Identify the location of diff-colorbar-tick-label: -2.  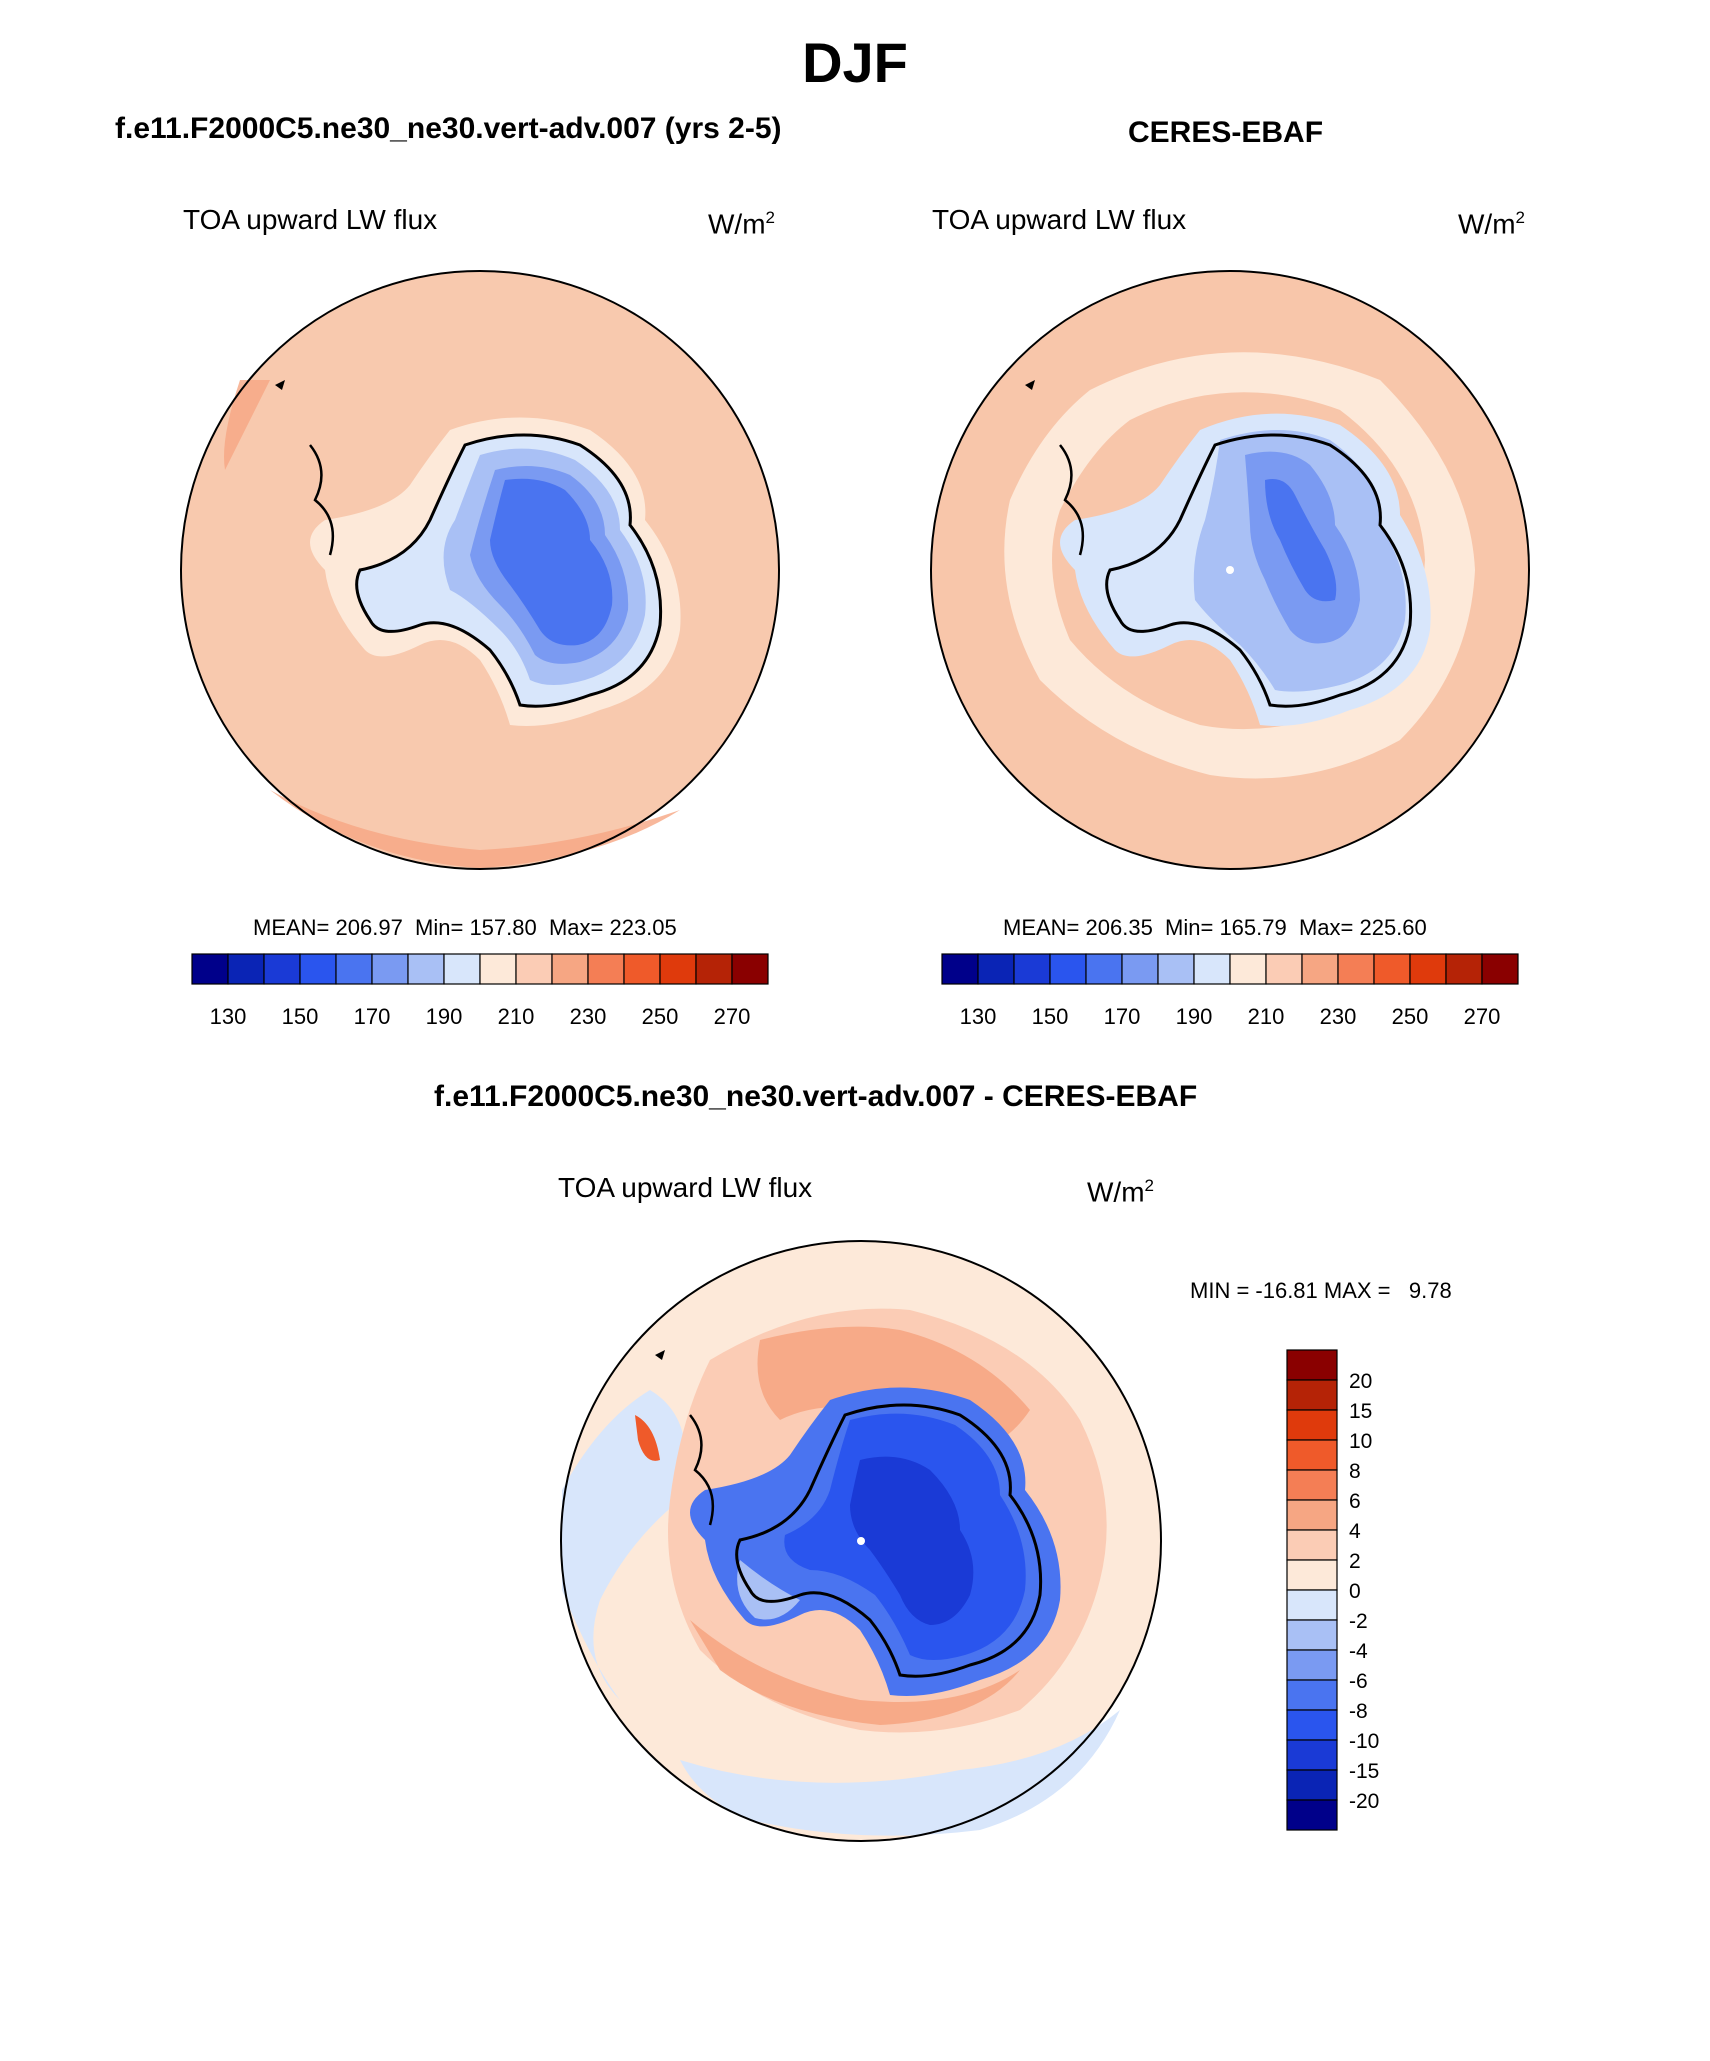
(1358, 1621).